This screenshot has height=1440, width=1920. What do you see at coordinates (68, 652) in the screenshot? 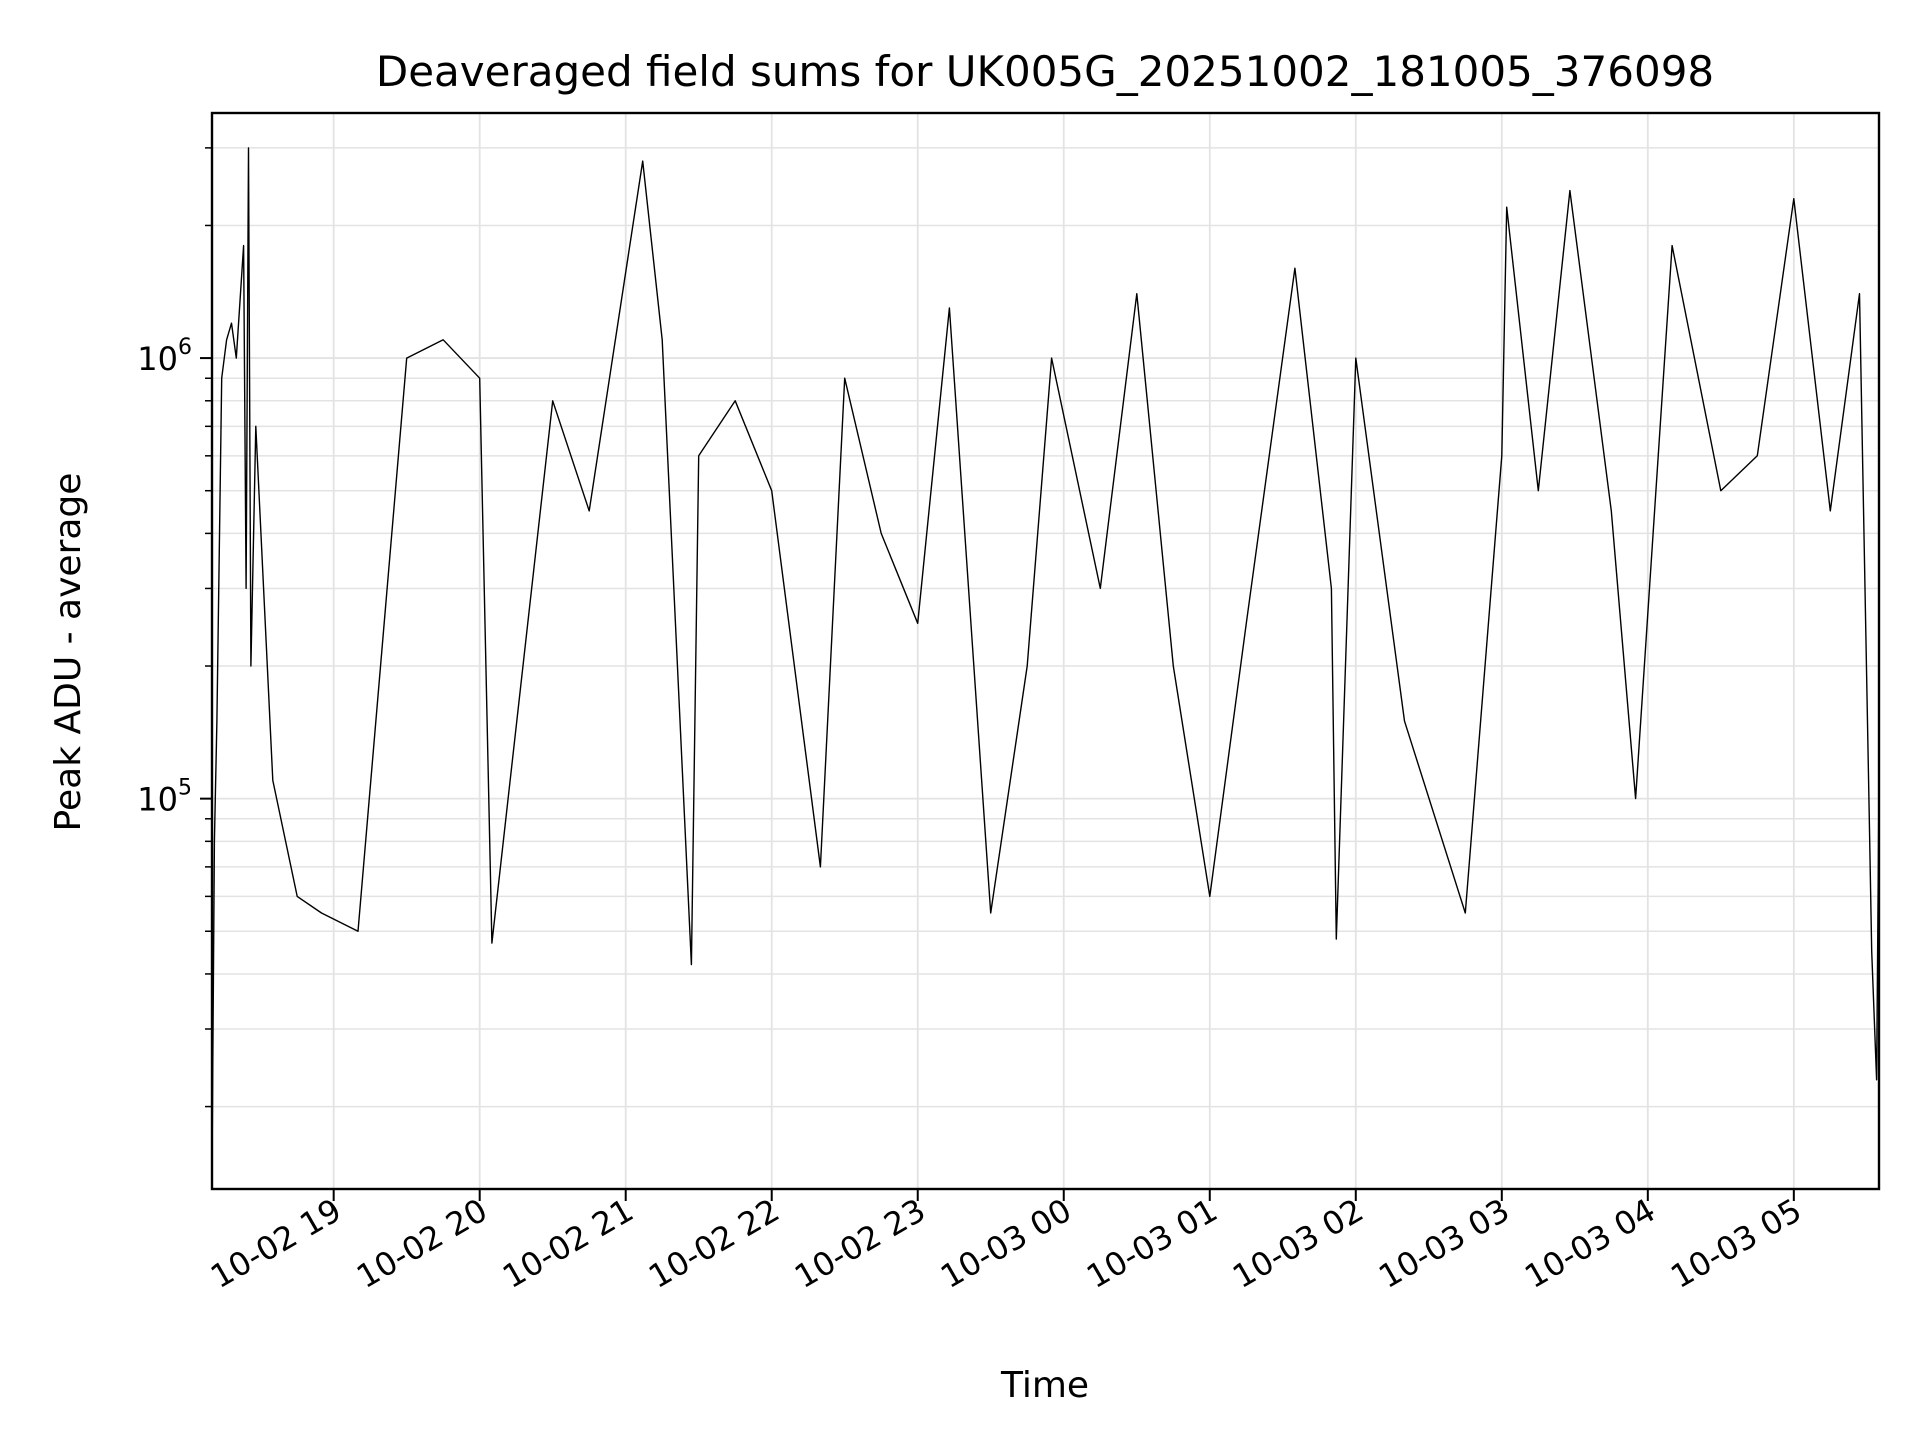
I see `y-axis-label: Peak ADU - average` at bounding box center [68, 652].